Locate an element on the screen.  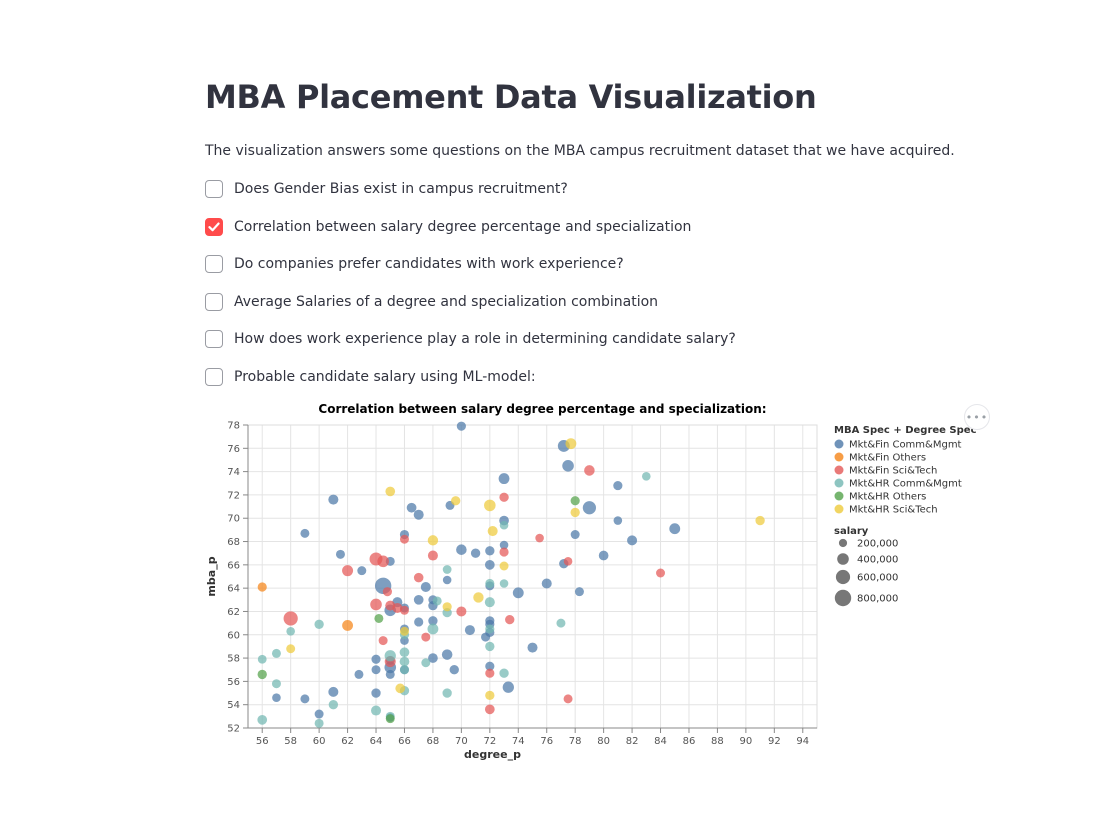
size-legend-label: 400,000 is located at coordinates (877, 560).